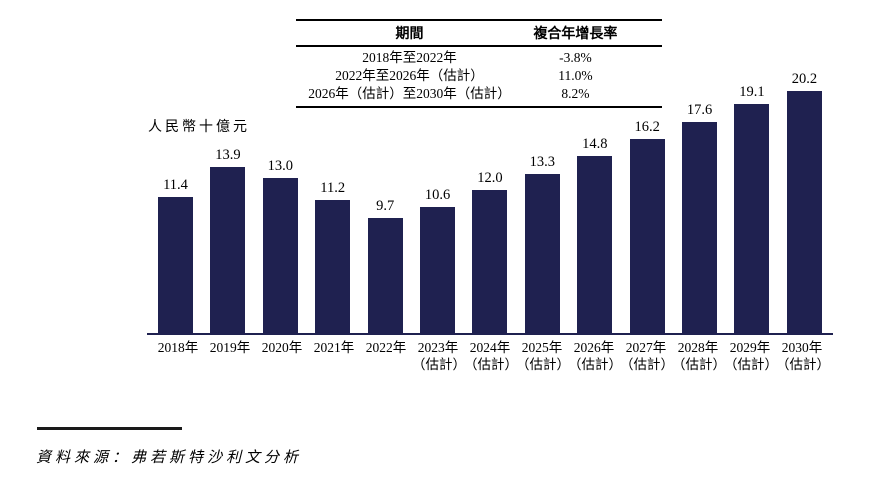  Describe the element at coordinates (699, 356) in the screenshot. I see `x-axis-label: 2028年 （估計）` at that location.